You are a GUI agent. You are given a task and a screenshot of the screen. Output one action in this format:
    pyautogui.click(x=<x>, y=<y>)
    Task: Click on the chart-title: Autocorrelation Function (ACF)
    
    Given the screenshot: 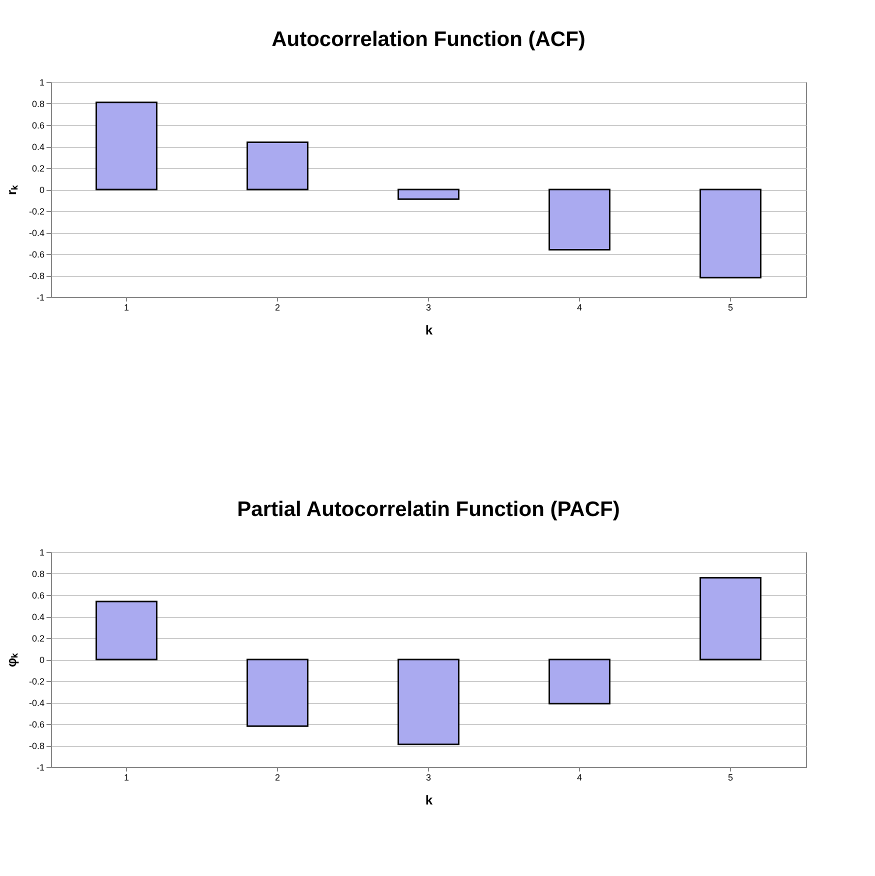 What is the action you would take?
    pyautogui.click(x=429, y=39)
    